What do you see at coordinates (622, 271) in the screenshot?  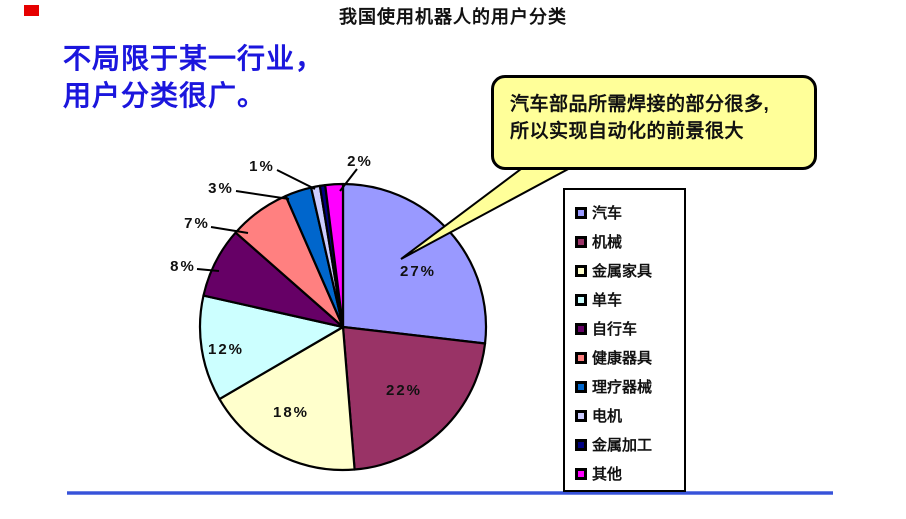 I see `legend-label: 金属家具` at bounding box center [622, 271].